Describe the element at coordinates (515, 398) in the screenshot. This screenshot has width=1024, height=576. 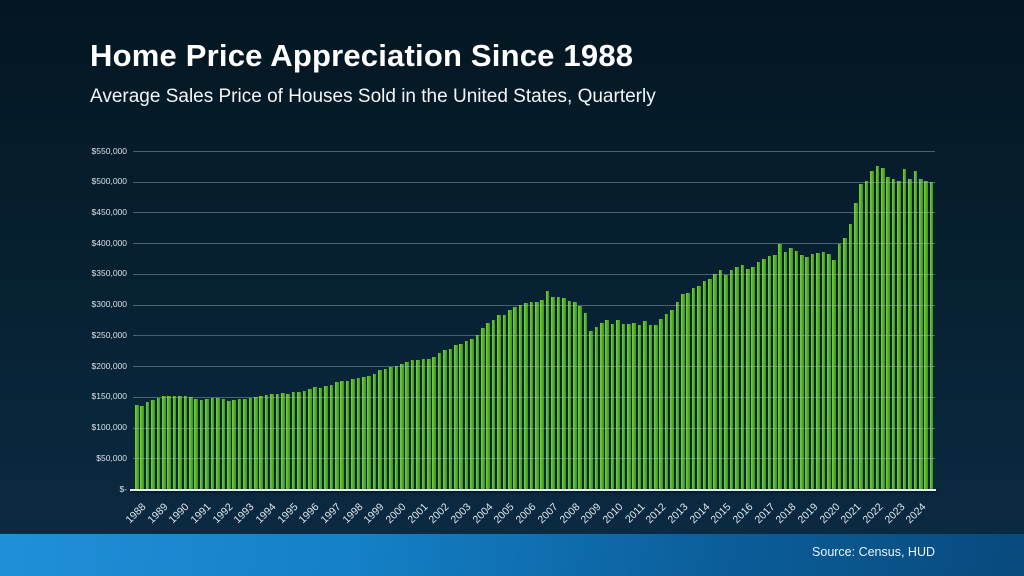
I see `bar-2005-q3` at that location.